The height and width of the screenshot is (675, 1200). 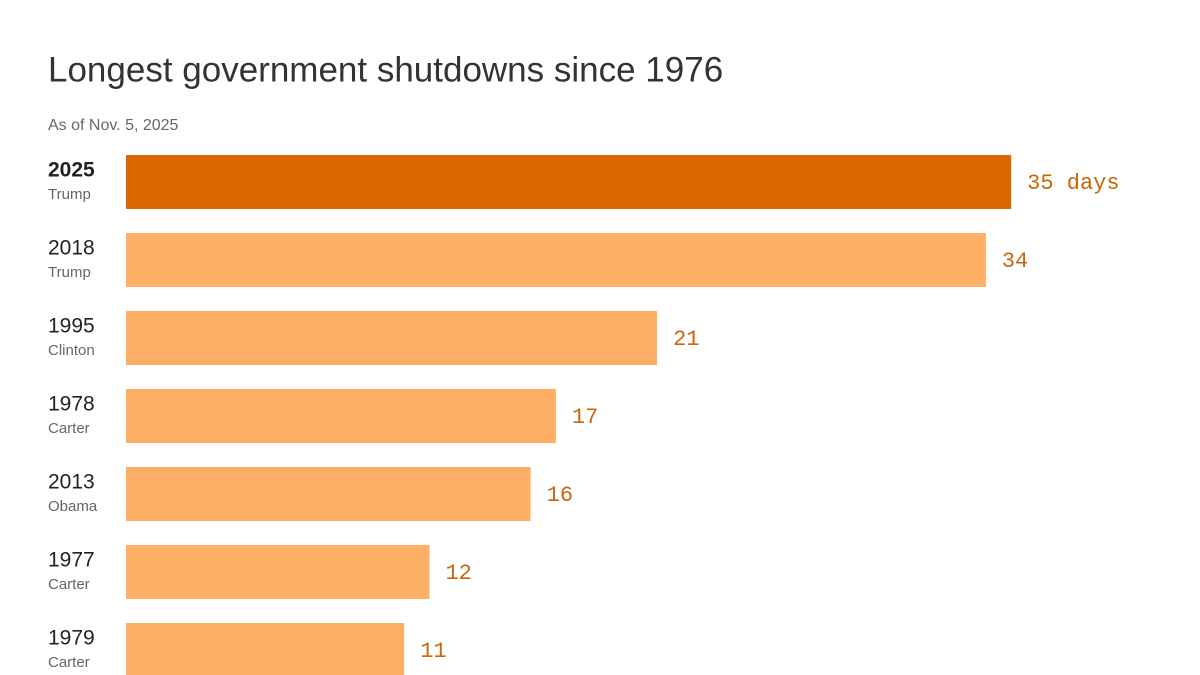 I want to click on category-label: 1978, so click(x=71, y=404).